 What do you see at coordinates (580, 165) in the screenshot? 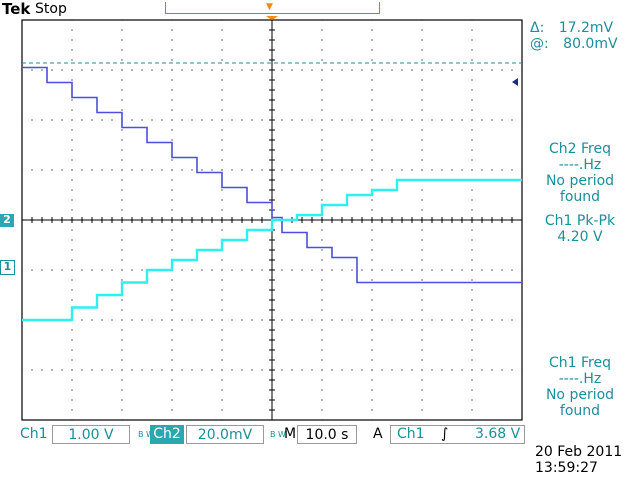
I see `ch2-freq-value: ----.Hz` at bounding box center [580, 165].